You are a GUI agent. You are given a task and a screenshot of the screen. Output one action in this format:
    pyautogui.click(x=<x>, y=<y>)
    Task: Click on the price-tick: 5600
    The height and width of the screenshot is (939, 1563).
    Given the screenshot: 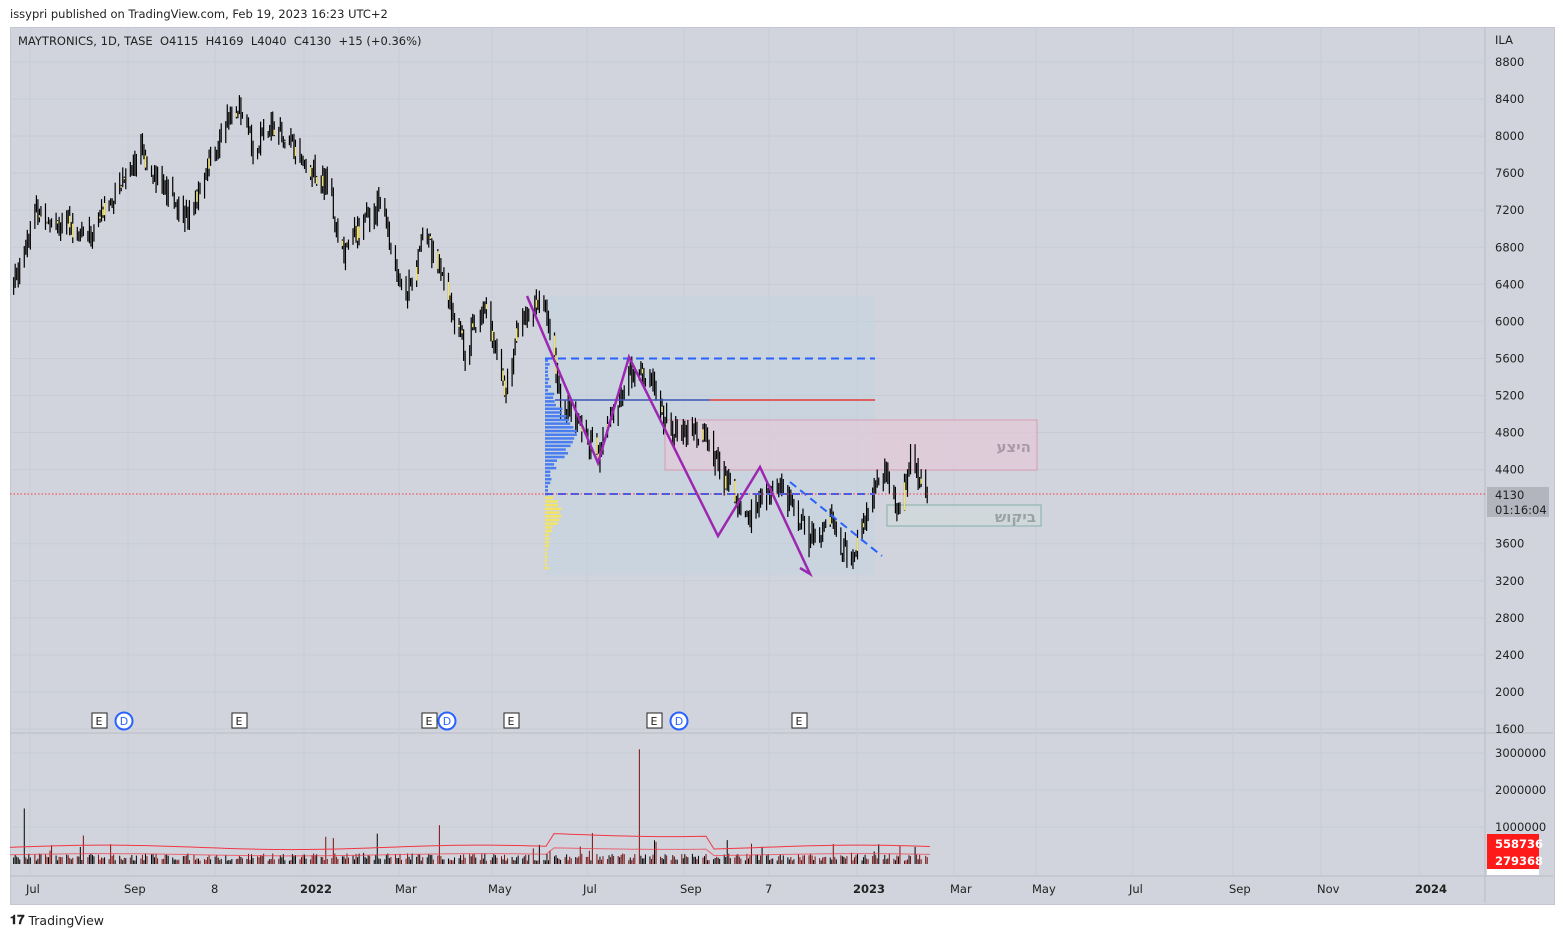 What is the action you would take?
    pyautogui.click(x=1509, y=358)
    